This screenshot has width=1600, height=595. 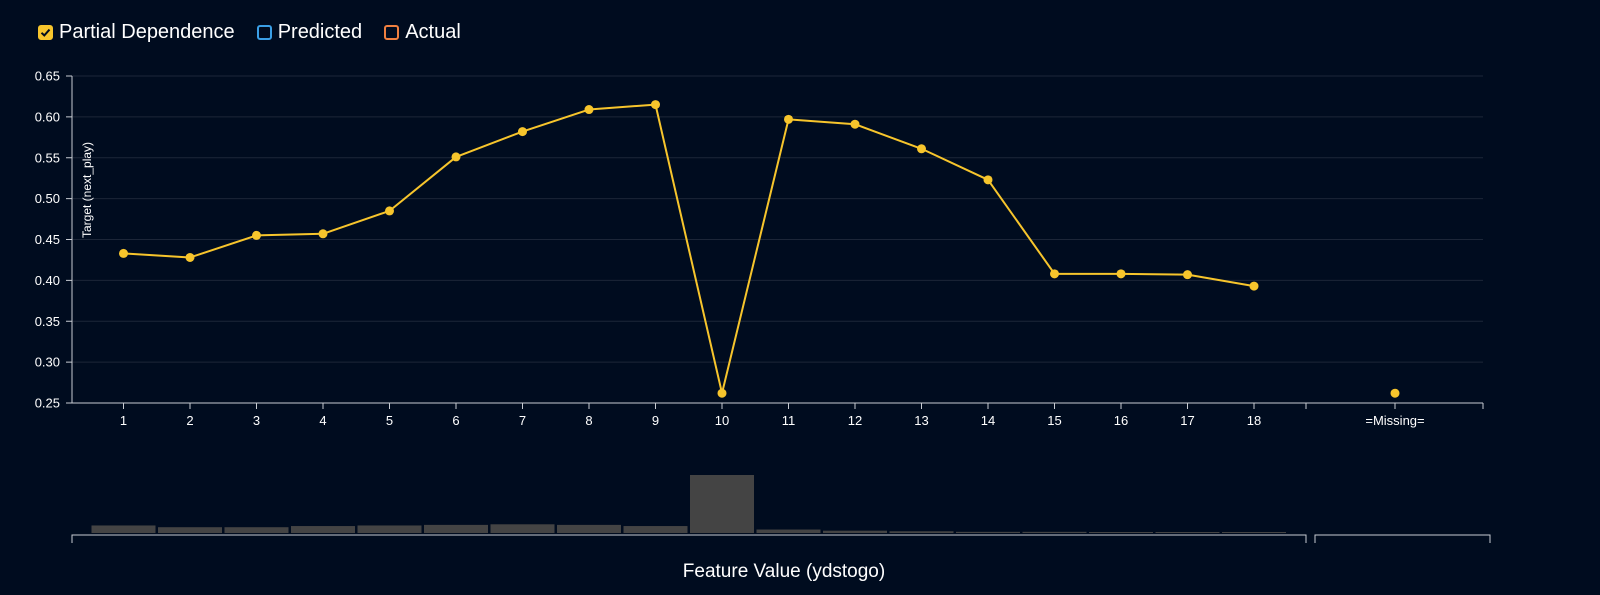 I want to click on x-axis-title: Feature Value (ydstogo), so click(x=784, y=571).